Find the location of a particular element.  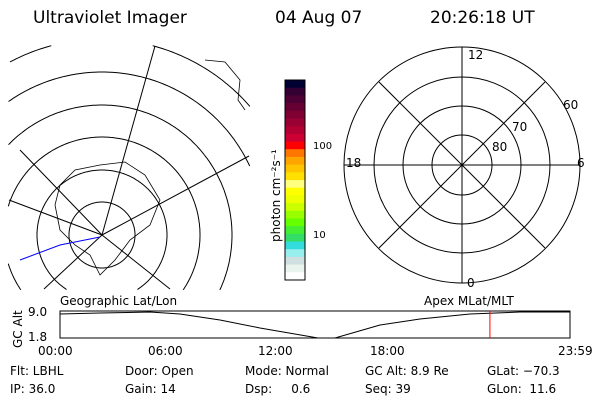

x-tick: 00:00 is located at coordinates (55, 351).